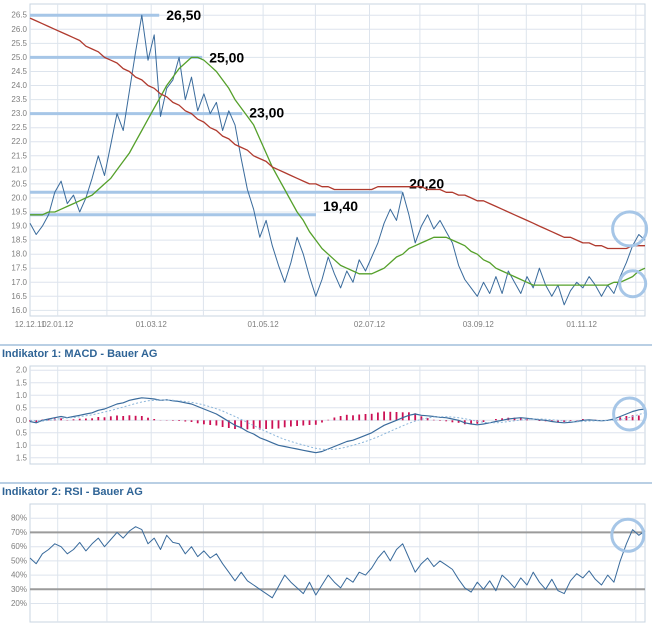  Describe the element at coordinates (19, 57) in the screenshot. I see `y-axis-label: 25.0` at that location.